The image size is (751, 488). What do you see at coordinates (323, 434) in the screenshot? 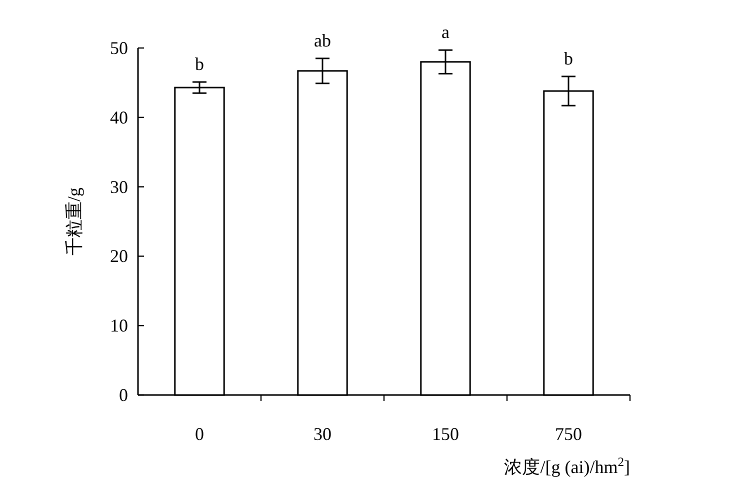
I see `x-tick-label: 30` at bounding box center [323, 434].